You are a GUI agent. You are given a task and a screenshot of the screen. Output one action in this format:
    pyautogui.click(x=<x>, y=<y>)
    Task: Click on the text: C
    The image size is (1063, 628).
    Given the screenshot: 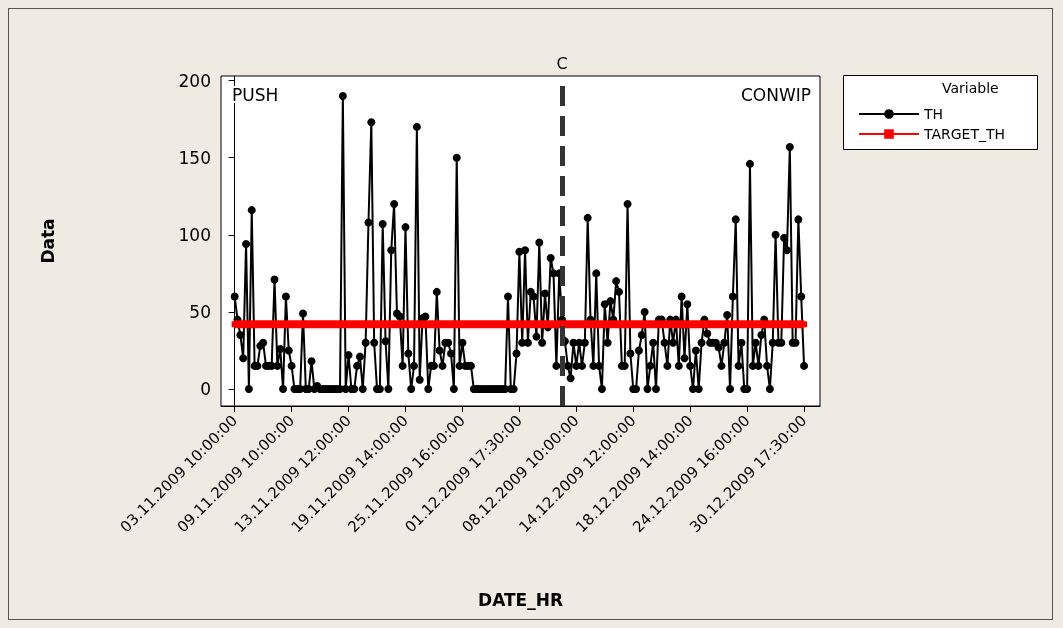 What is the action you would take?
    pyautogui.click(x=562, y=63)
    